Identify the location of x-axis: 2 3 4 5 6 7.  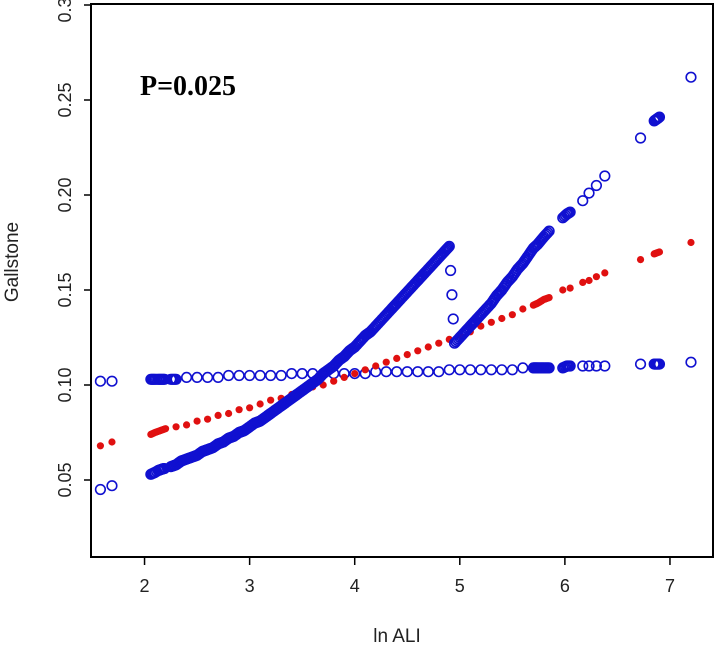
(407, 576).